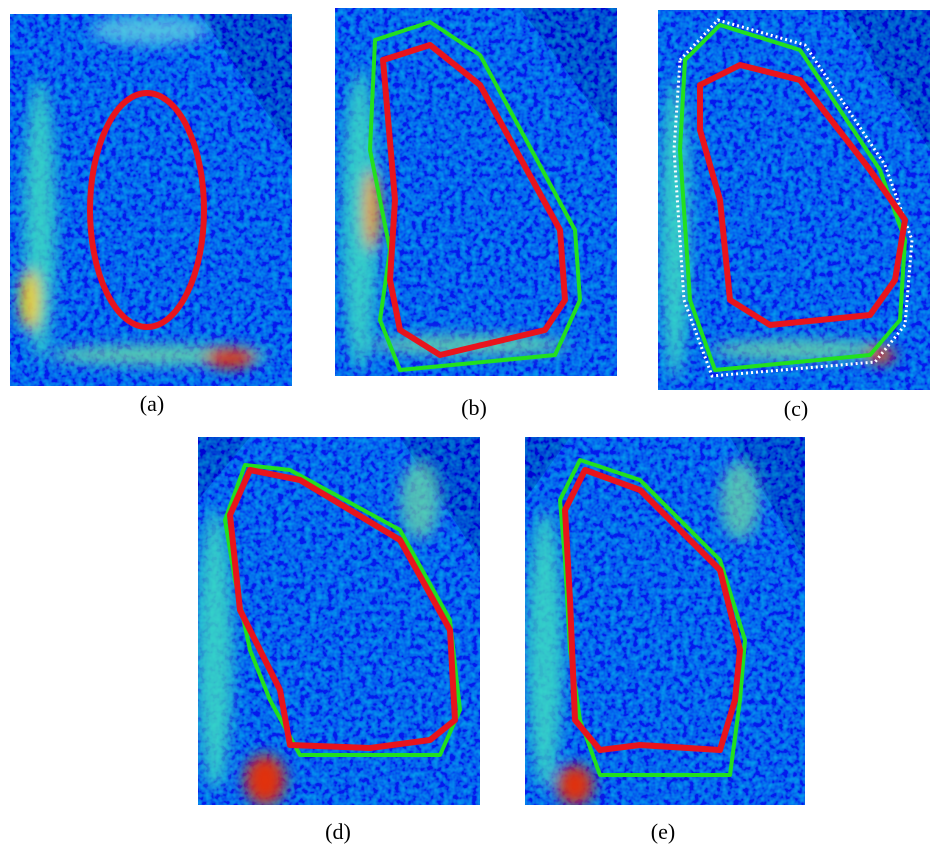  Describe the element at coordinates (796, 408) in the screenshot. I see `panel-label: (c)` at that location.